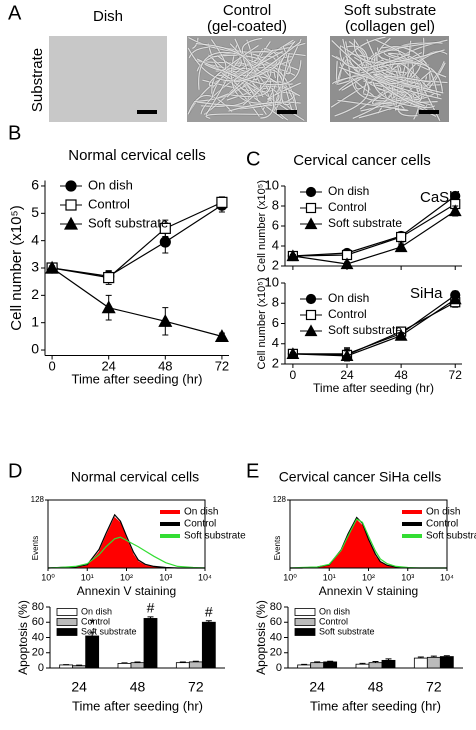 The width and height of the screenshot is (476, 730). What do you see at coordinates (35, 212) in the screenshot?
I see `y-tick-label: 5` at bounding box center [35, 212].